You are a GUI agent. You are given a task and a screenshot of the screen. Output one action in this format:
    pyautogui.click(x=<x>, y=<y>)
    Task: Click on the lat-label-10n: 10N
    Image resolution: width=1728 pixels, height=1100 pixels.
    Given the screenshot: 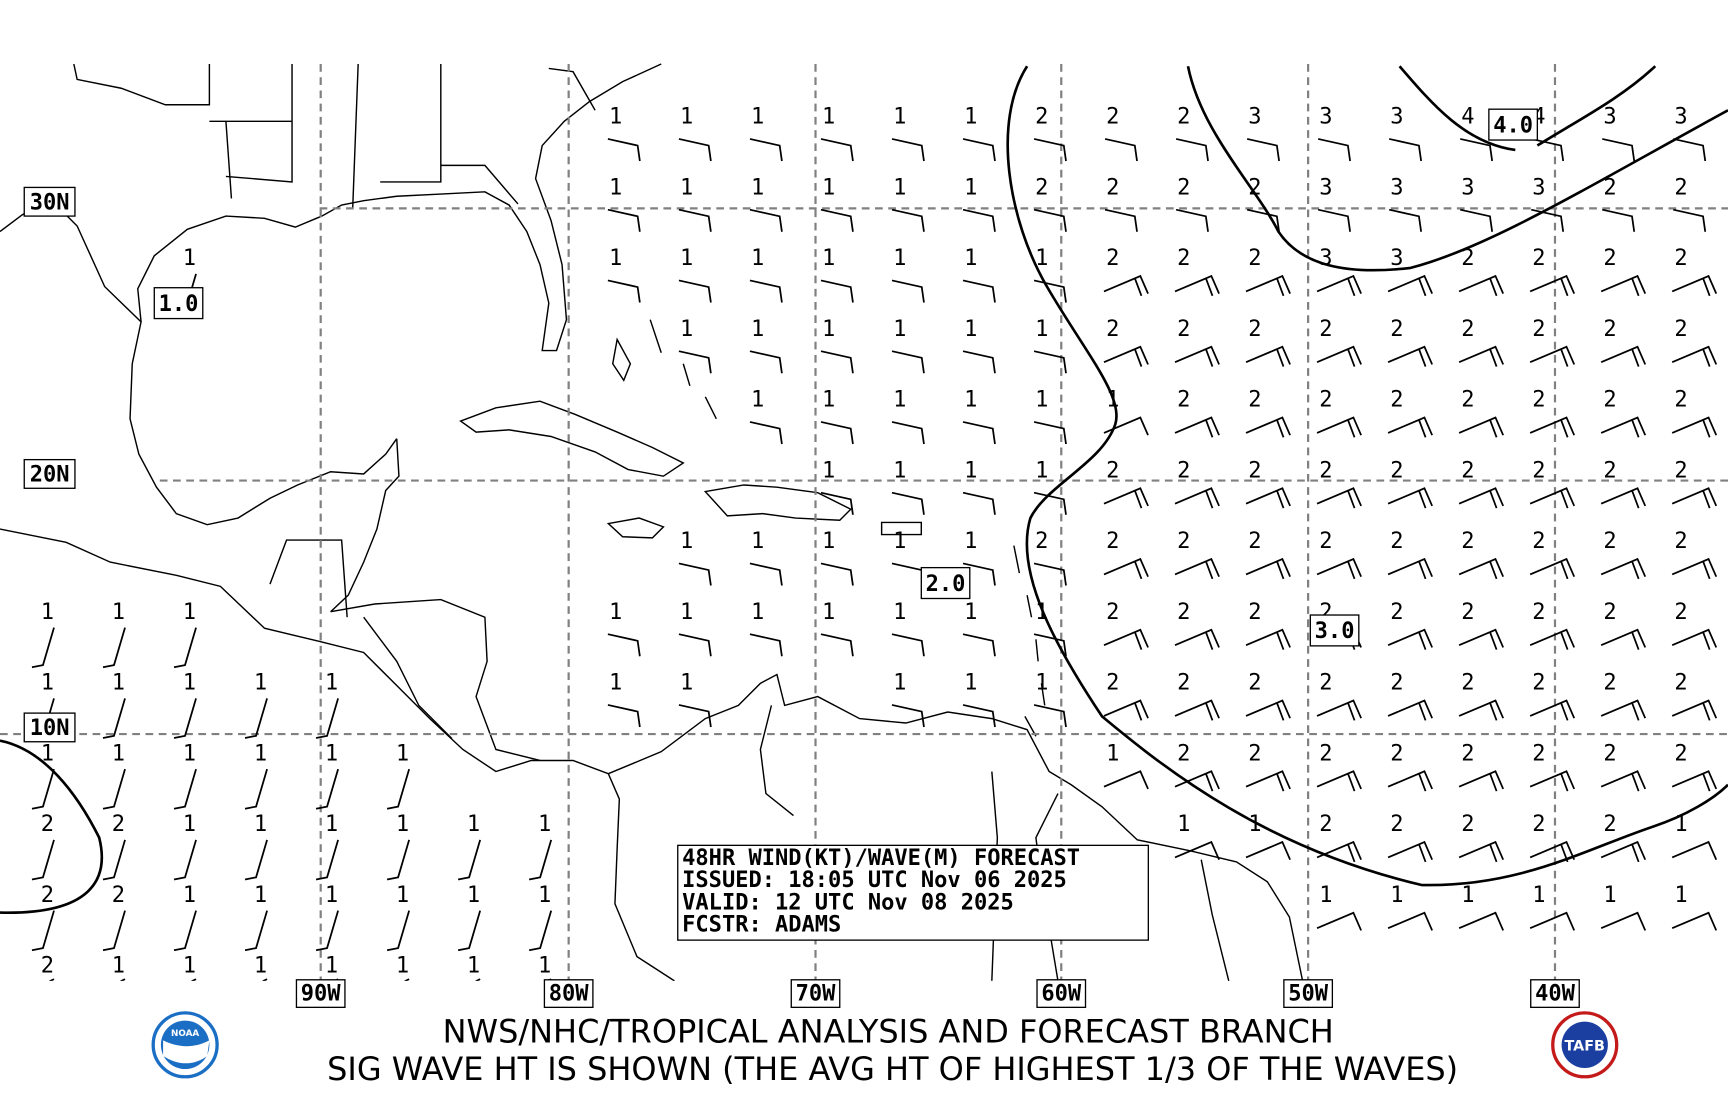 What is the action you would take?
    pyautogui.click(x=50, y=728)
    